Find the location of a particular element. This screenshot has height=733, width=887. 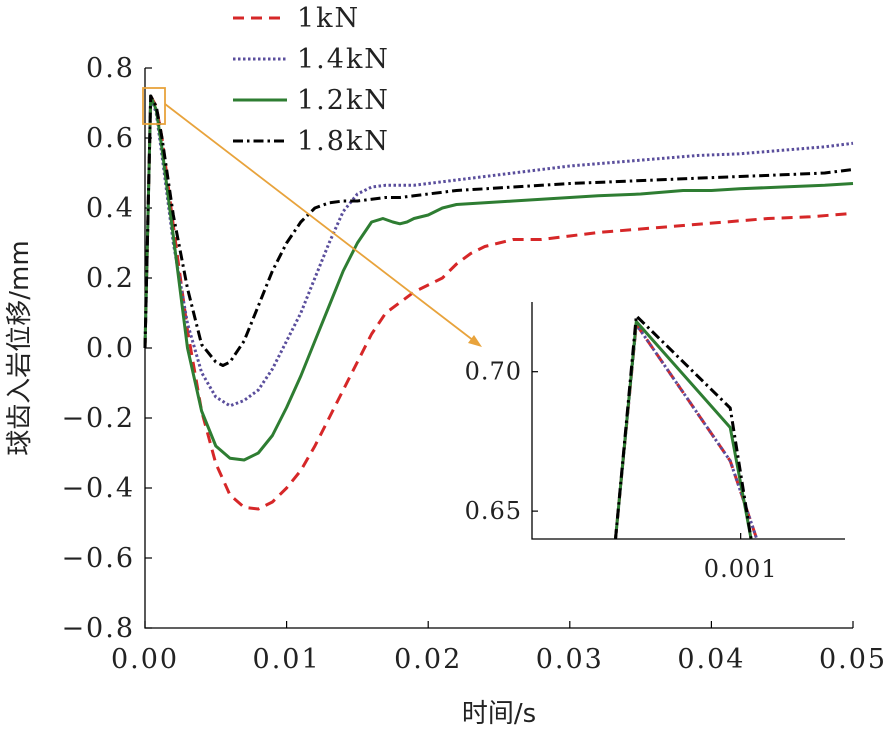

inset-lines is located at coordinates (686, 426).